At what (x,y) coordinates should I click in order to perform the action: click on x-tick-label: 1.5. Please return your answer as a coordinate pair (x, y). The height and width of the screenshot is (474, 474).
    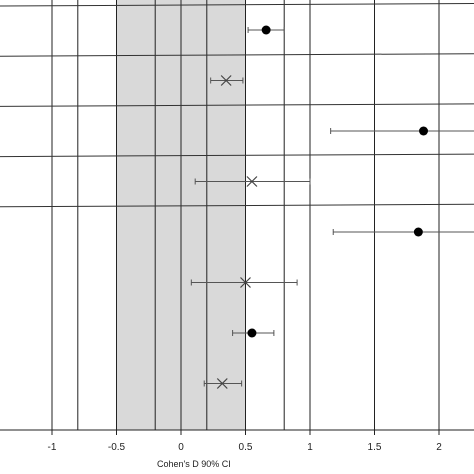
    Looking at the image, I should click on (375, 447).